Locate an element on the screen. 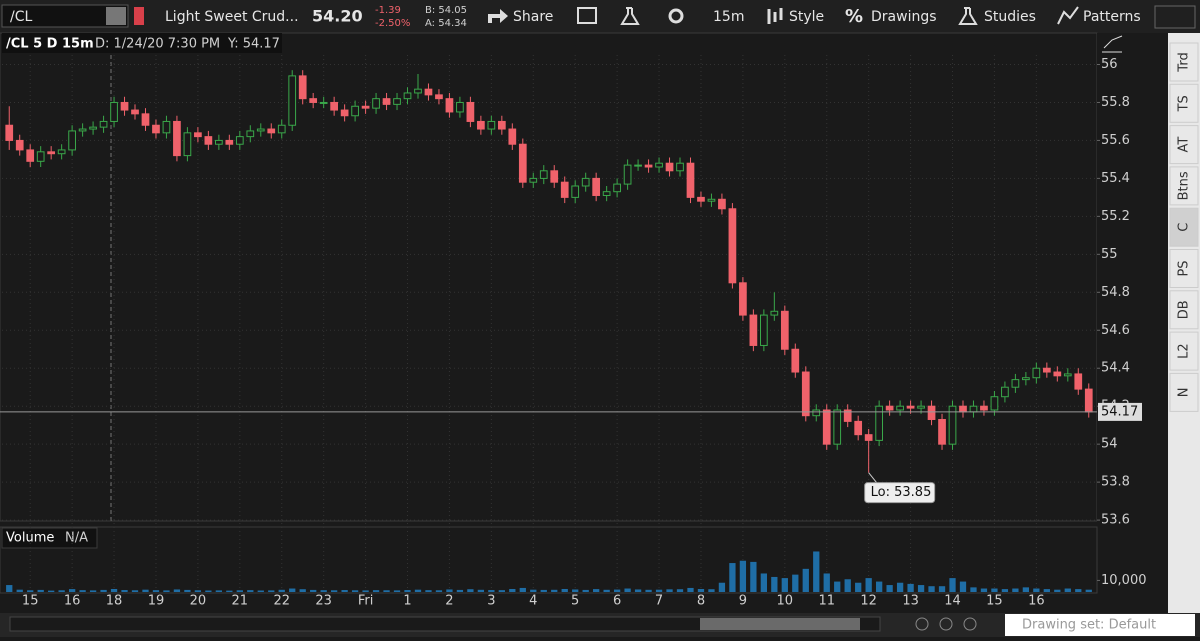 The width and height of the screenshot is (1200, 641). low-label-box is located at coordinates (900, 493).